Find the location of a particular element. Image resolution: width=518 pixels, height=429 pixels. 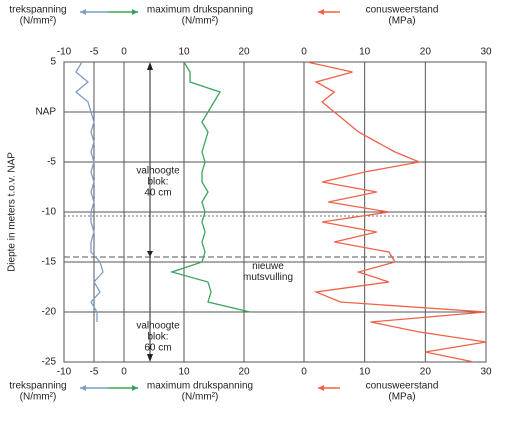

annotation: 60 cm is located at coordinates (157, 348).